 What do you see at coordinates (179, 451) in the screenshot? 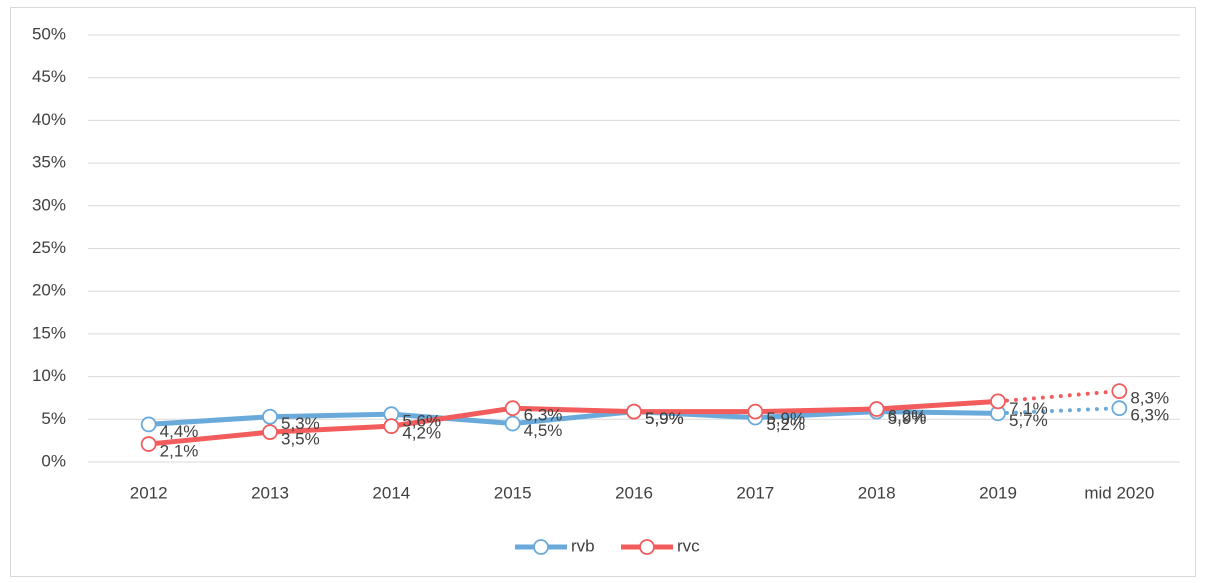
I see `data-label: 2,1%` at bounding box center [179, 451].